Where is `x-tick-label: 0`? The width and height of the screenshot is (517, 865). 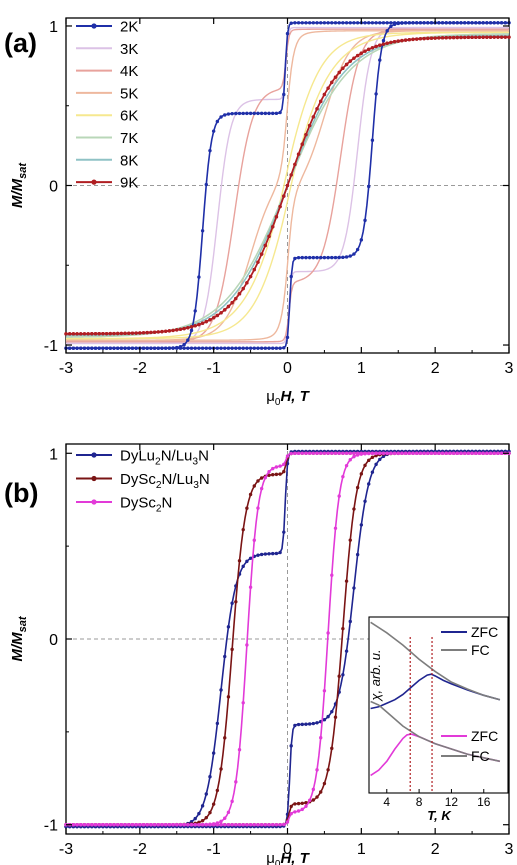
x-tick-label: 0 is located at coordinates (287, 368).